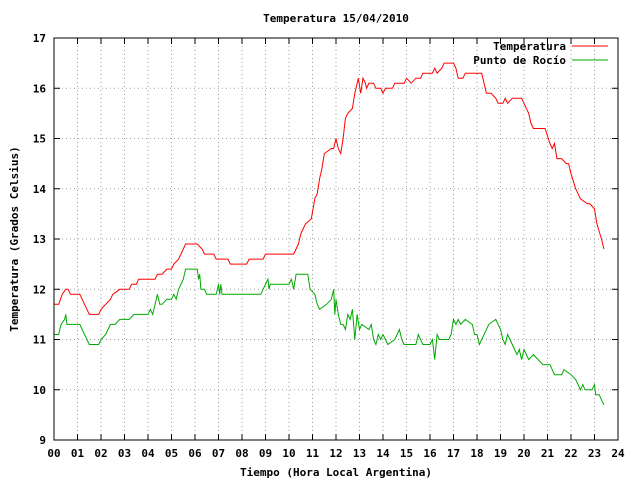  Describe the element at coordinates (594, 453) in the screenshot. I see `x-tick-label: 23` at that location.